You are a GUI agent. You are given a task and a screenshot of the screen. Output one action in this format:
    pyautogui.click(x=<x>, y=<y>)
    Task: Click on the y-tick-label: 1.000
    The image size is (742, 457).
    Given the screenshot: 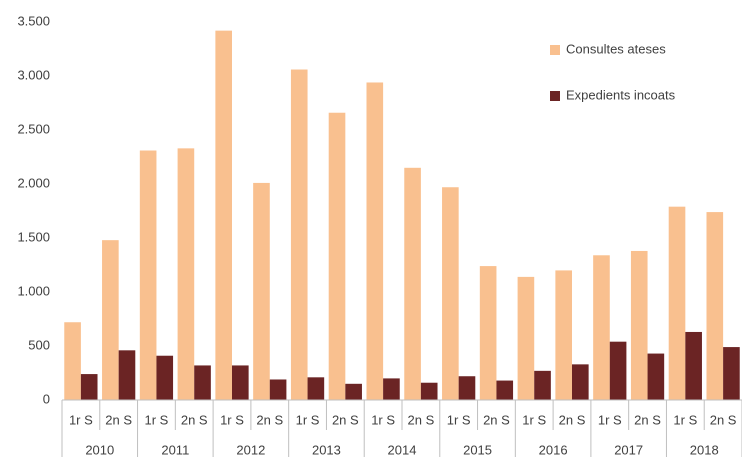 What is the action you would take?
    pyautogui.click(x=33, y=290)
    